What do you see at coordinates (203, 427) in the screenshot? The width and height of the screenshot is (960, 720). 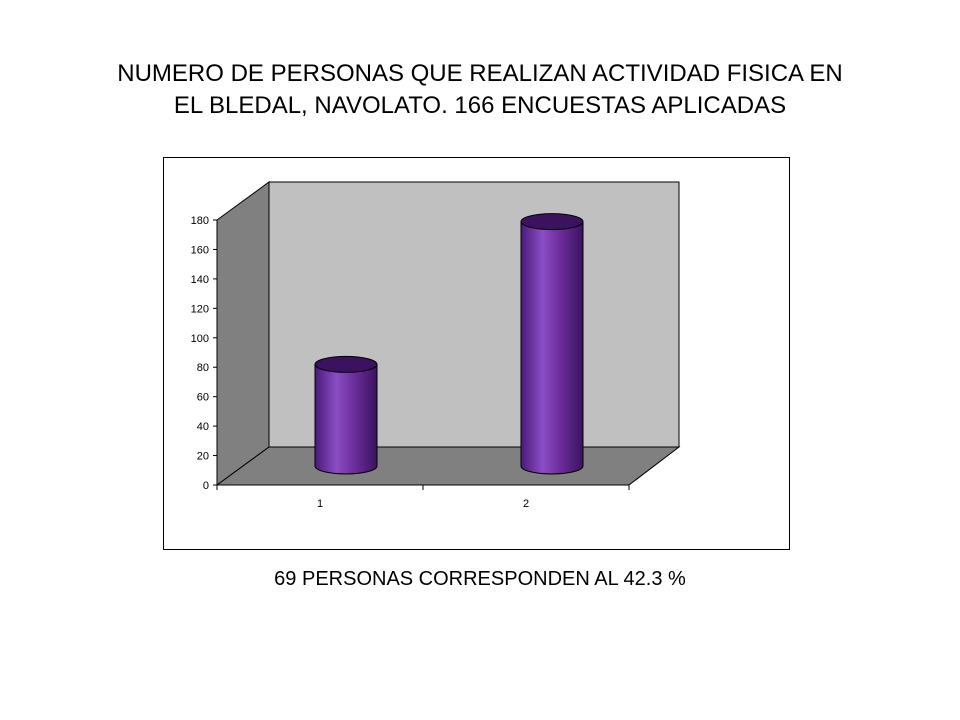 I see `y-tick-label: 40` at bounding box center [203, 427].